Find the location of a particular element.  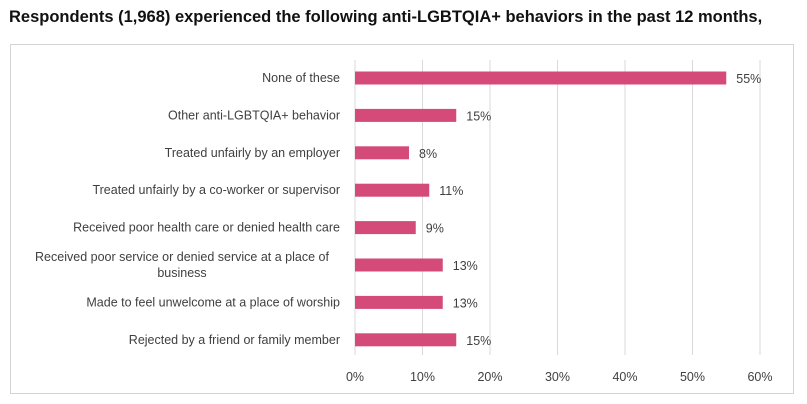

category-label-line: business is located at coordinates (181, 273).